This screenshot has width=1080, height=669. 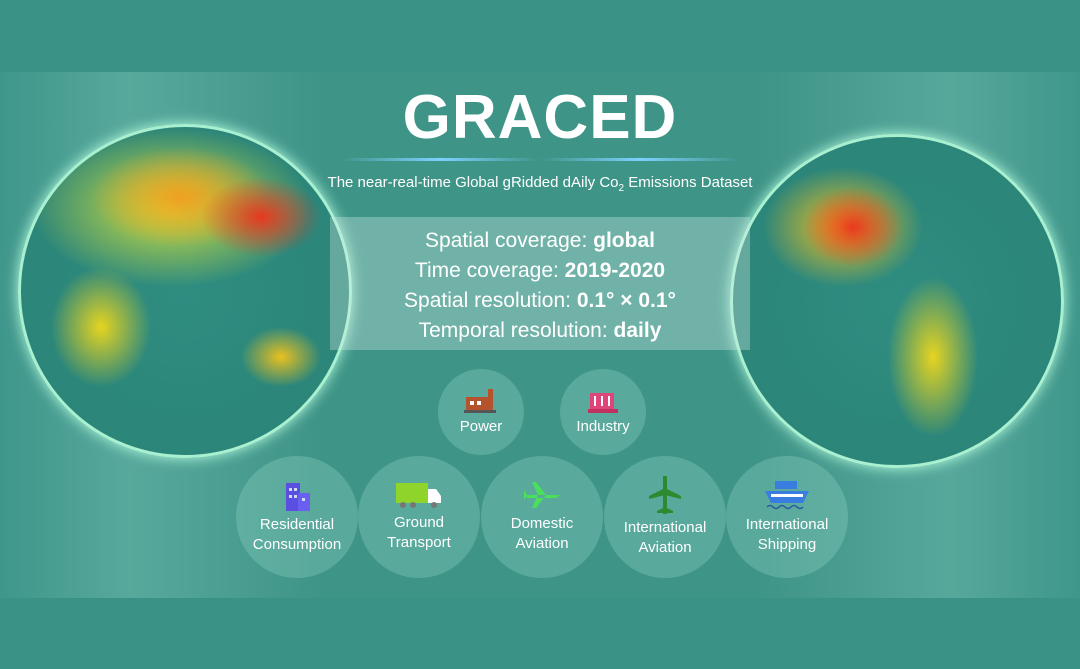 I want to click on sector-label: Transport, so click(x=419, y=542).